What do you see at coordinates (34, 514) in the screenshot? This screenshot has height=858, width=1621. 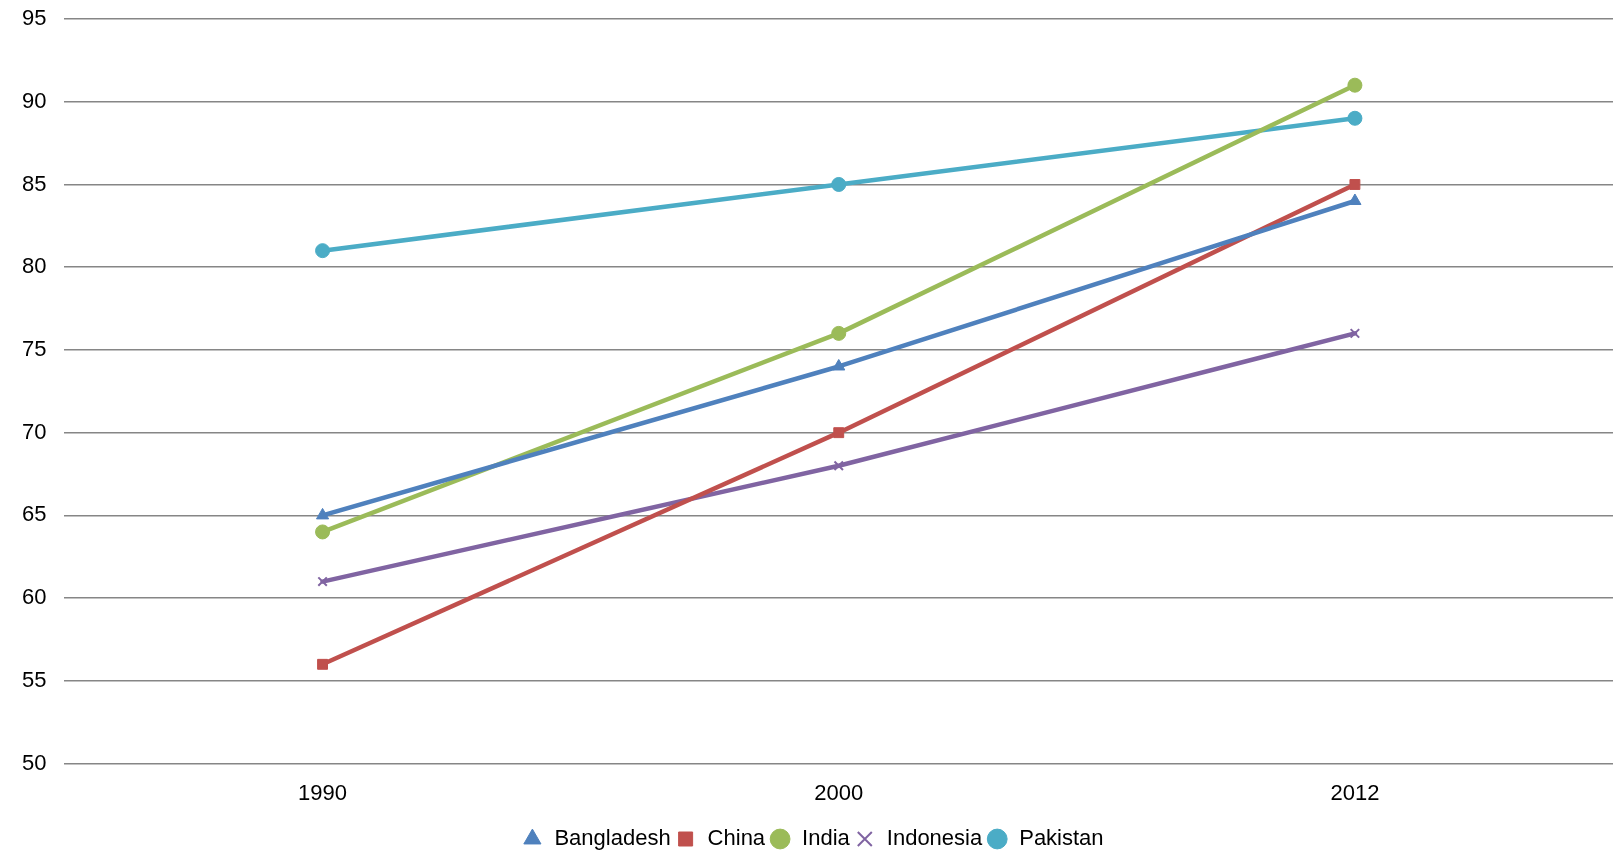 I see `y-tick-label: 65` at bounding box center [34, 514].